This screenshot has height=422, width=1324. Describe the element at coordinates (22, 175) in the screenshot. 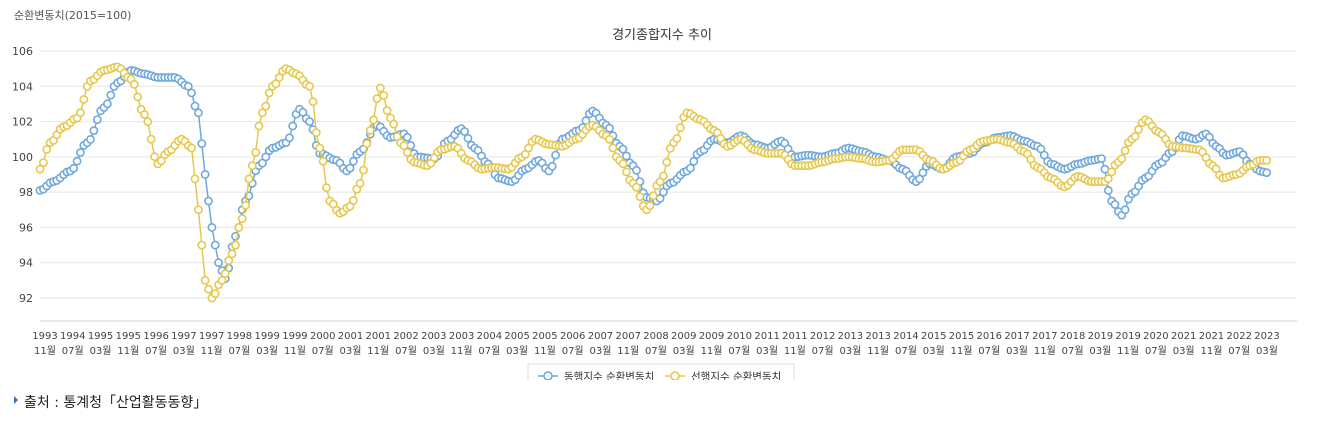

I see `y-tick-labels: 92 94 96 98 100 102 104 106` at that location.